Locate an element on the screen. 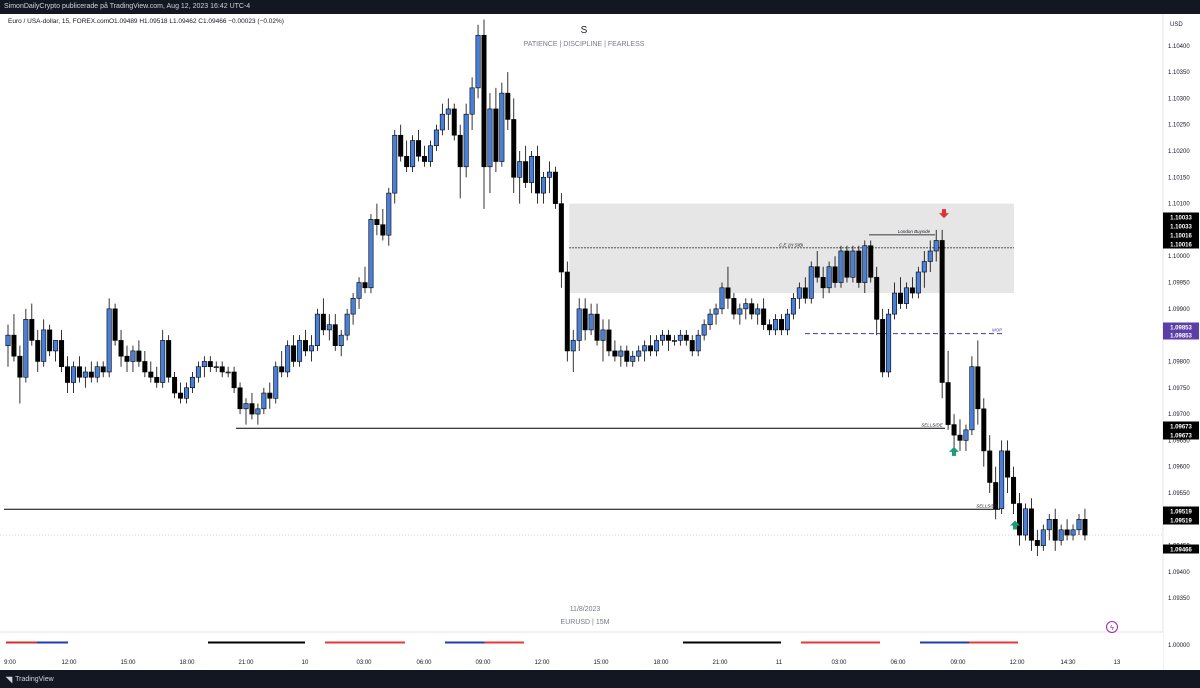 The height and width of the screenshot is (688, 1200). currency-label: USD is located at coordinates (1176, 25).